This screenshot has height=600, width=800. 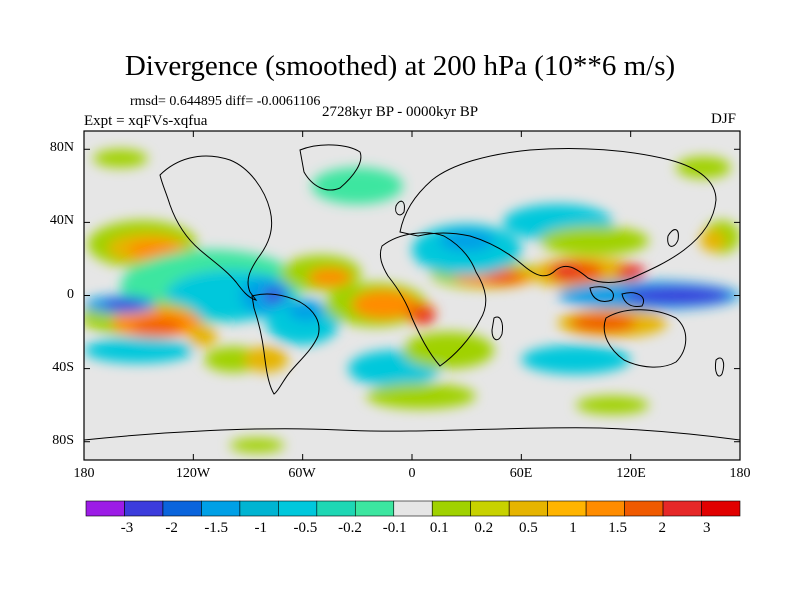 I want to click on colorbar, so click(x=413, y=508).